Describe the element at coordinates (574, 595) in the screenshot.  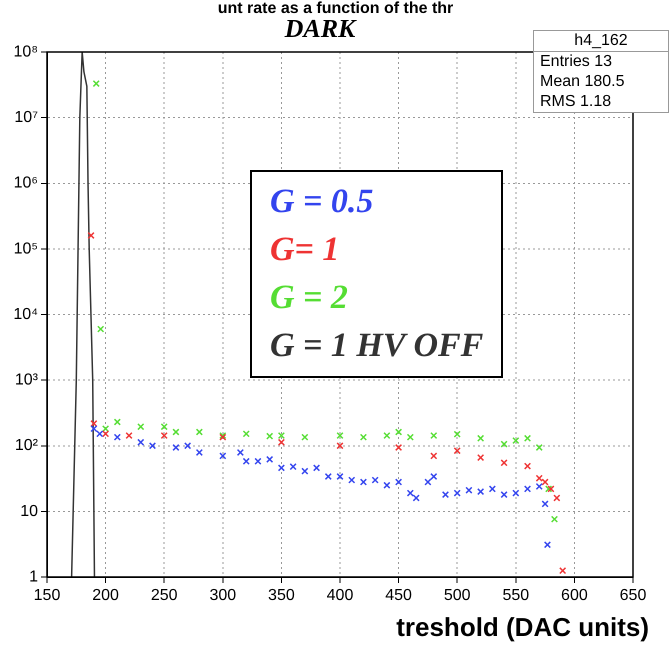
I see `x-tick-label: 600` at that location.